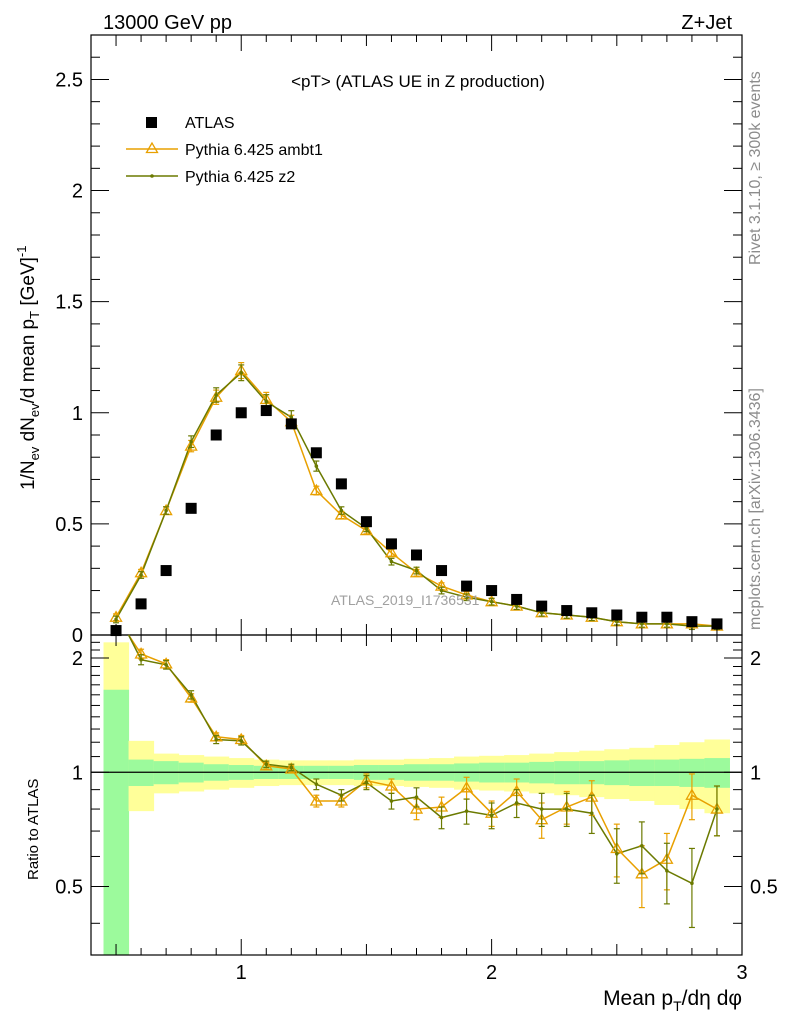 The image size is (786, 1024). Describe the element at coordinates (241, 973) in the screenshot. I see `x-tick-label: 1` at that location.